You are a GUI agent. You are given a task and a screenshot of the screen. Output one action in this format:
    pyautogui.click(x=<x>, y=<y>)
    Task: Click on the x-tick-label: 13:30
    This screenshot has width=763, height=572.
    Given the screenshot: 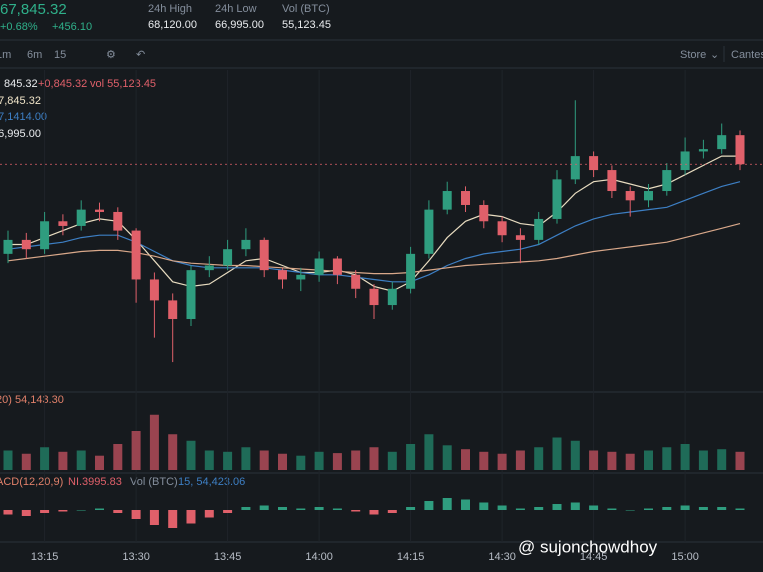 What is the action you would take?
    pyautogui.click(x=136, y=557)
    